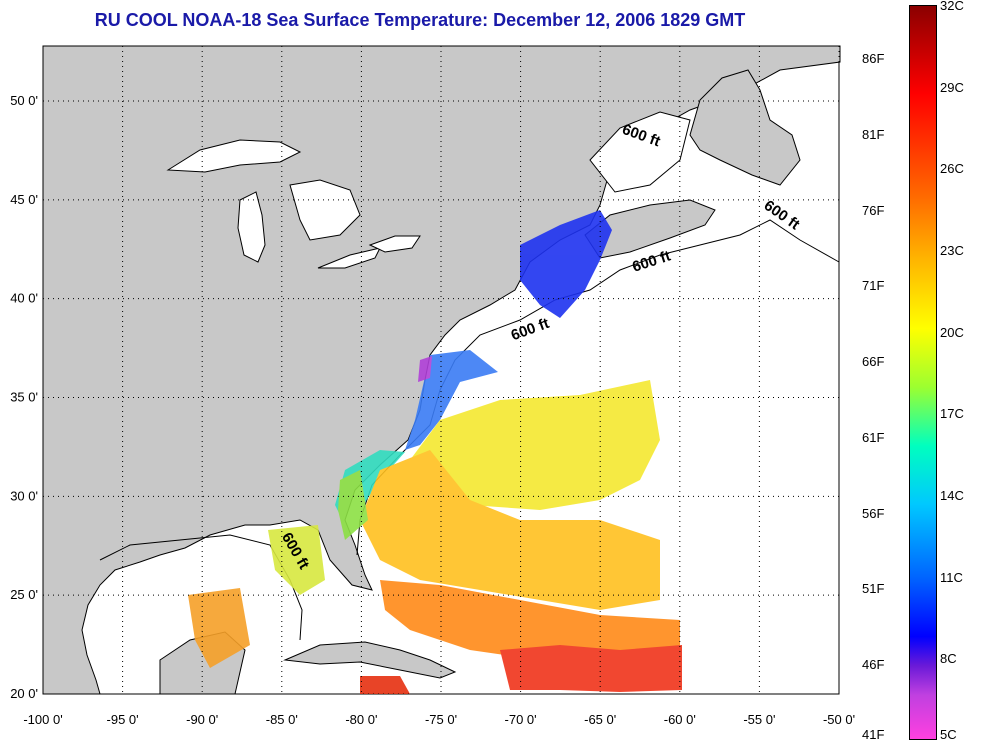  What do you see at coordinates (873, 513) in the screenshot?
I see `colorbar-fahrenheit-label: 56F` at bounding box center [873, 513].